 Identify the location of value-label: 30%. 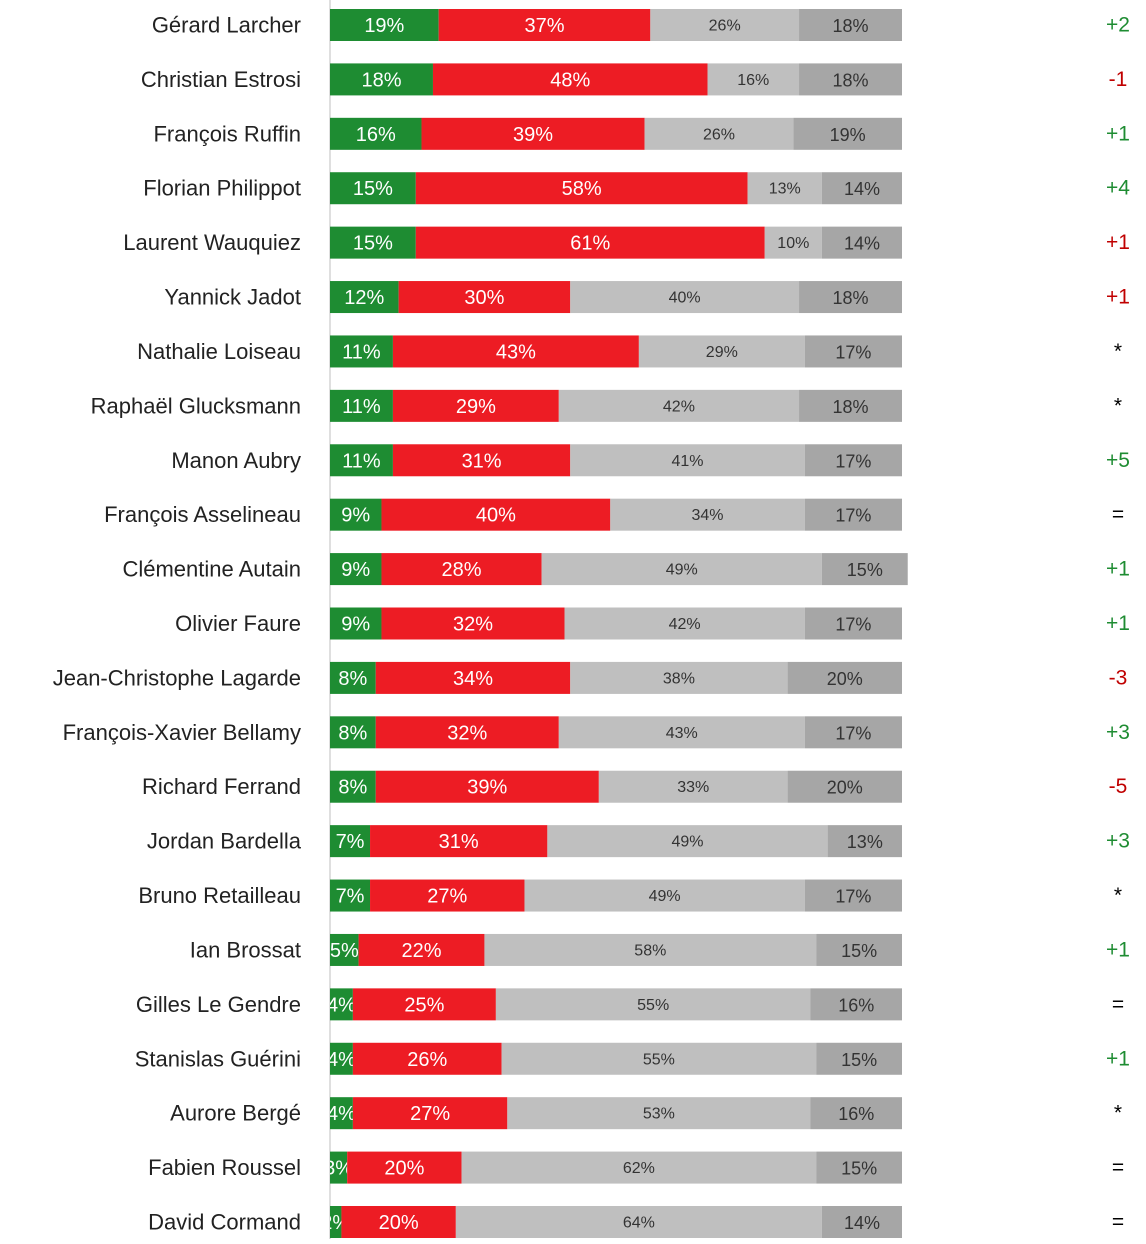
(484, 298).